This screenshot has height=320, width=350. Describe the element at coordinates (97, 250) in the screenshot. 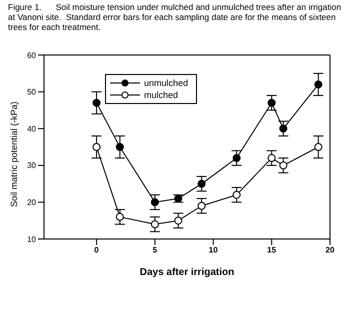

I see `x-tick-label: 0` at that location.